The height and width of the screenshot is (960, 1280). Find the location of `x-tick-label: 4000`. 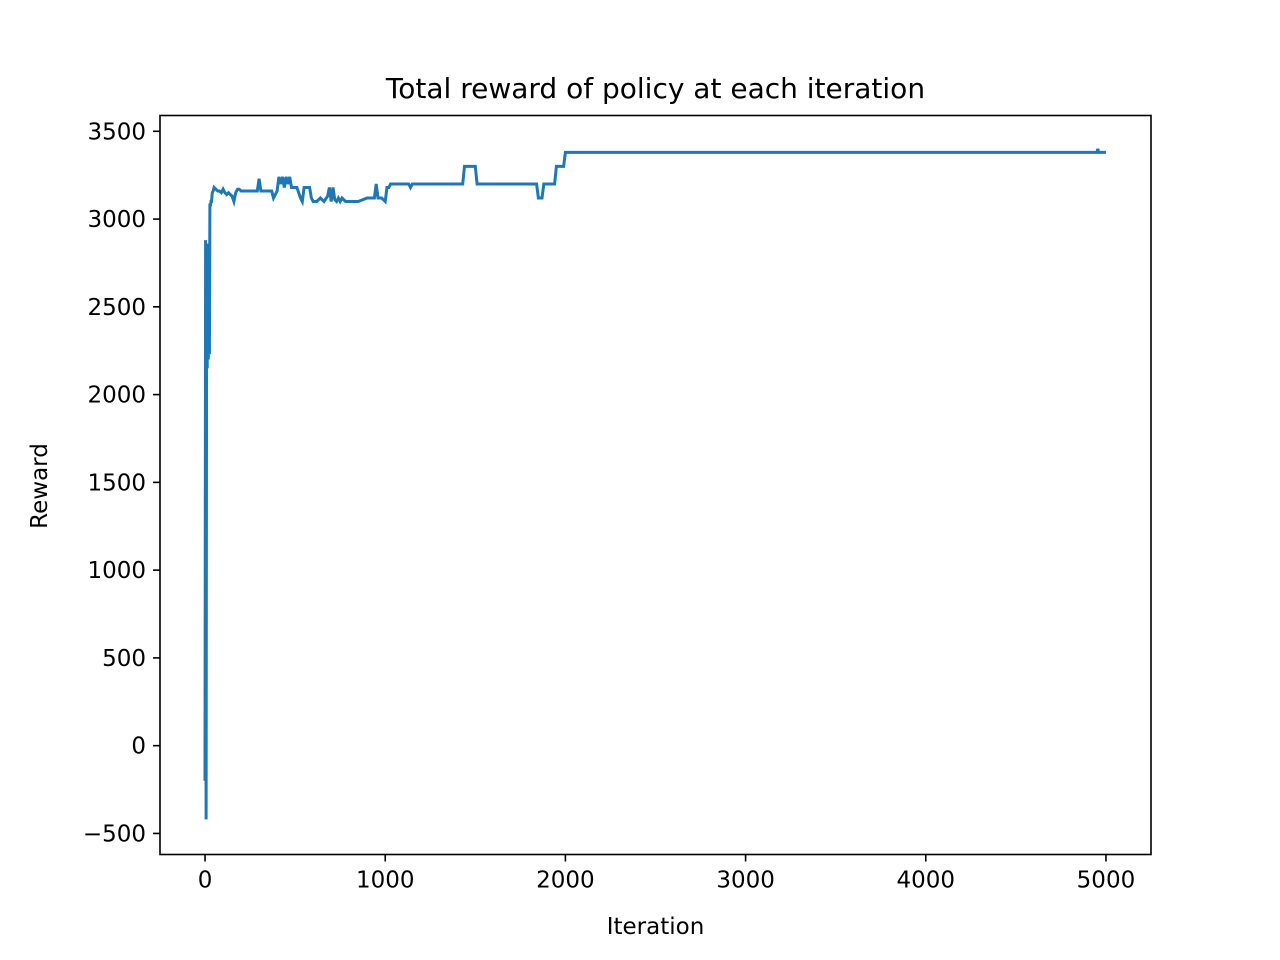

x-tick-label: 4000 is located at coordinates (925, 881).